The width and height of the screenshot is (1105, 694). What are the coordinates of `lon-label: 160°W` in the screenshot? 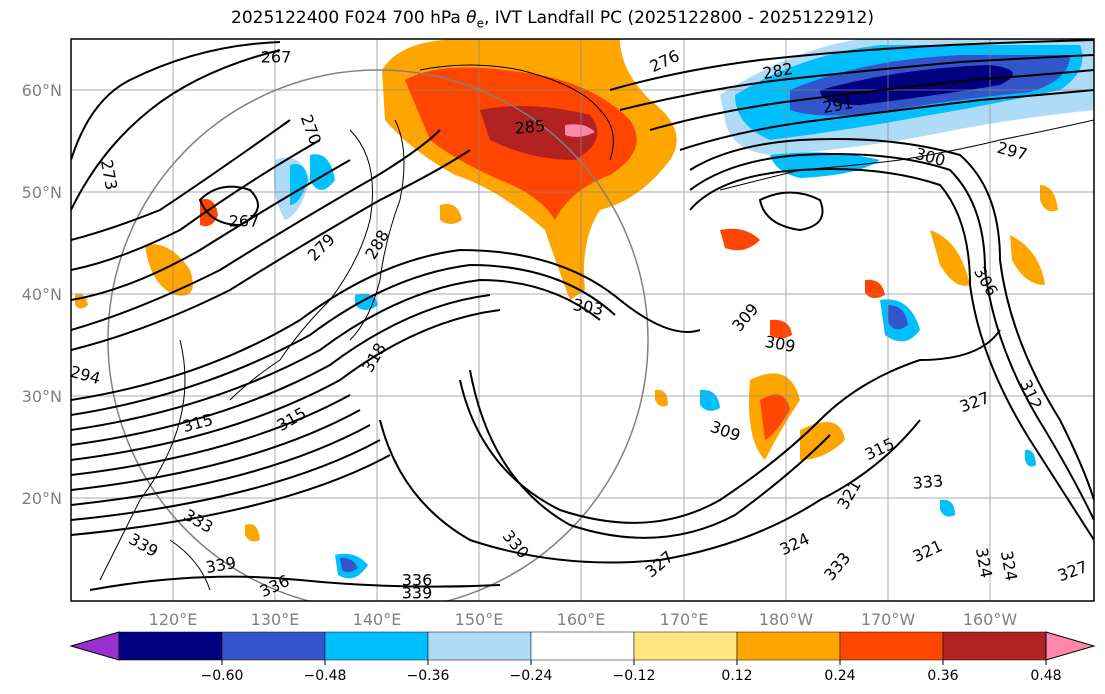 It's located at (990, 619).